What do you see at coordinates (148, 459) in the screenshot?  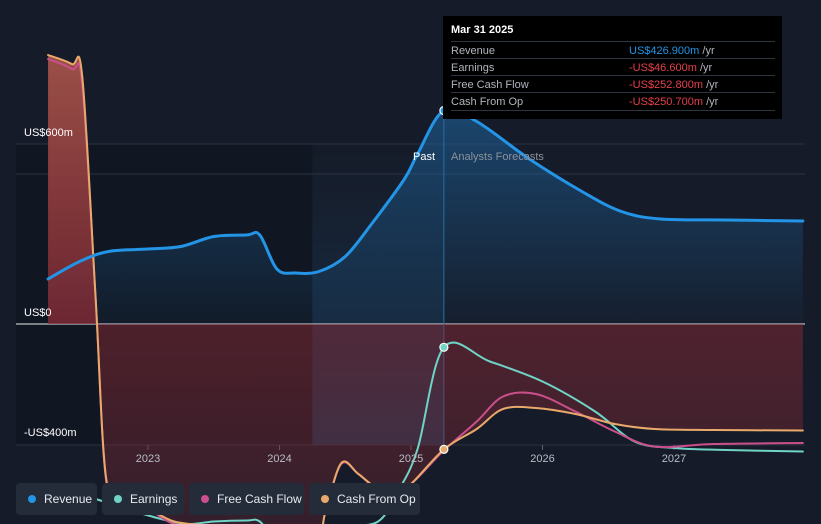 I see `x-tick-label: 2023` at bounding box center [148, 459].